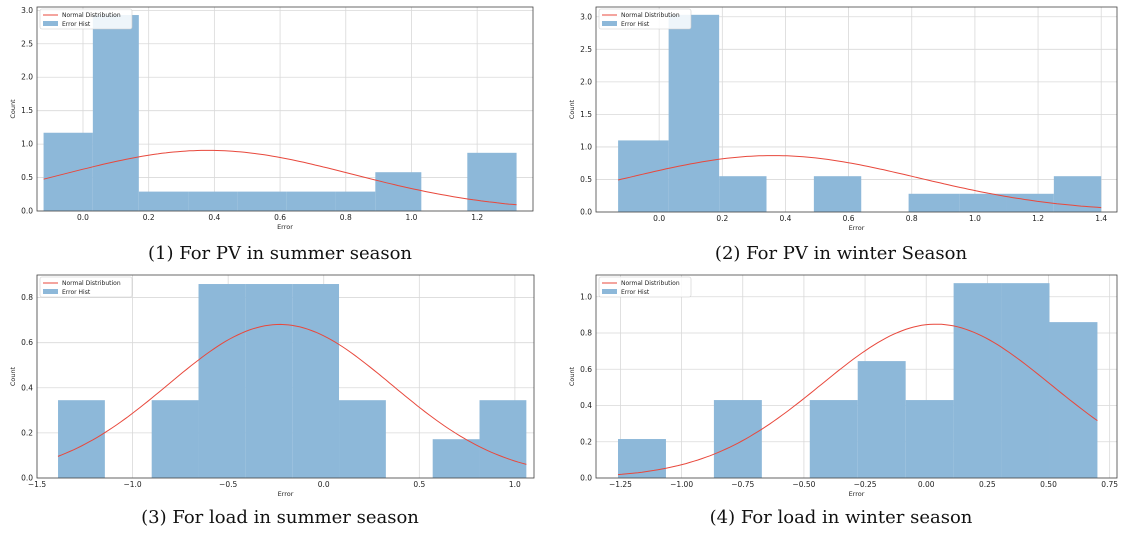  Describe the element at coordinates (785, 218) in the screenshot. I see `x-tick-label: 0.4` at that location.